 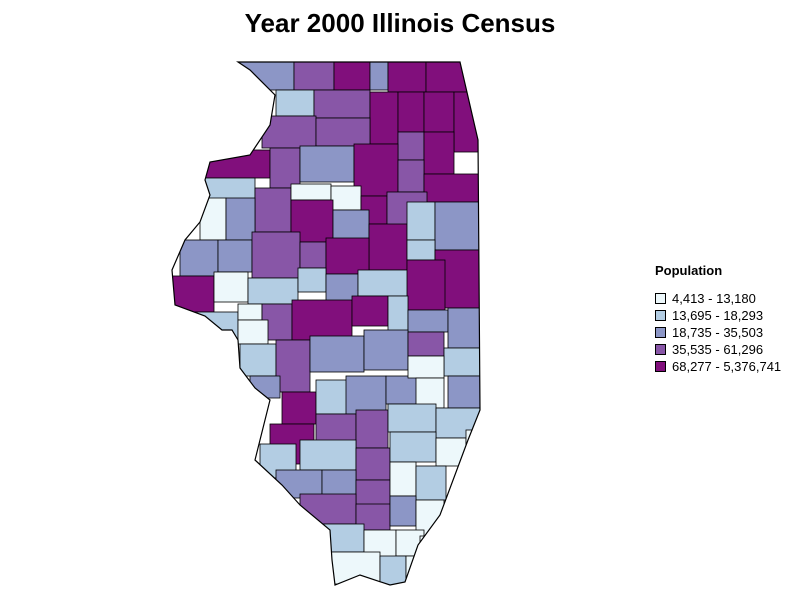 I want to click on legend-label: 18,735 - 35,503, so click(x=718, y=332).